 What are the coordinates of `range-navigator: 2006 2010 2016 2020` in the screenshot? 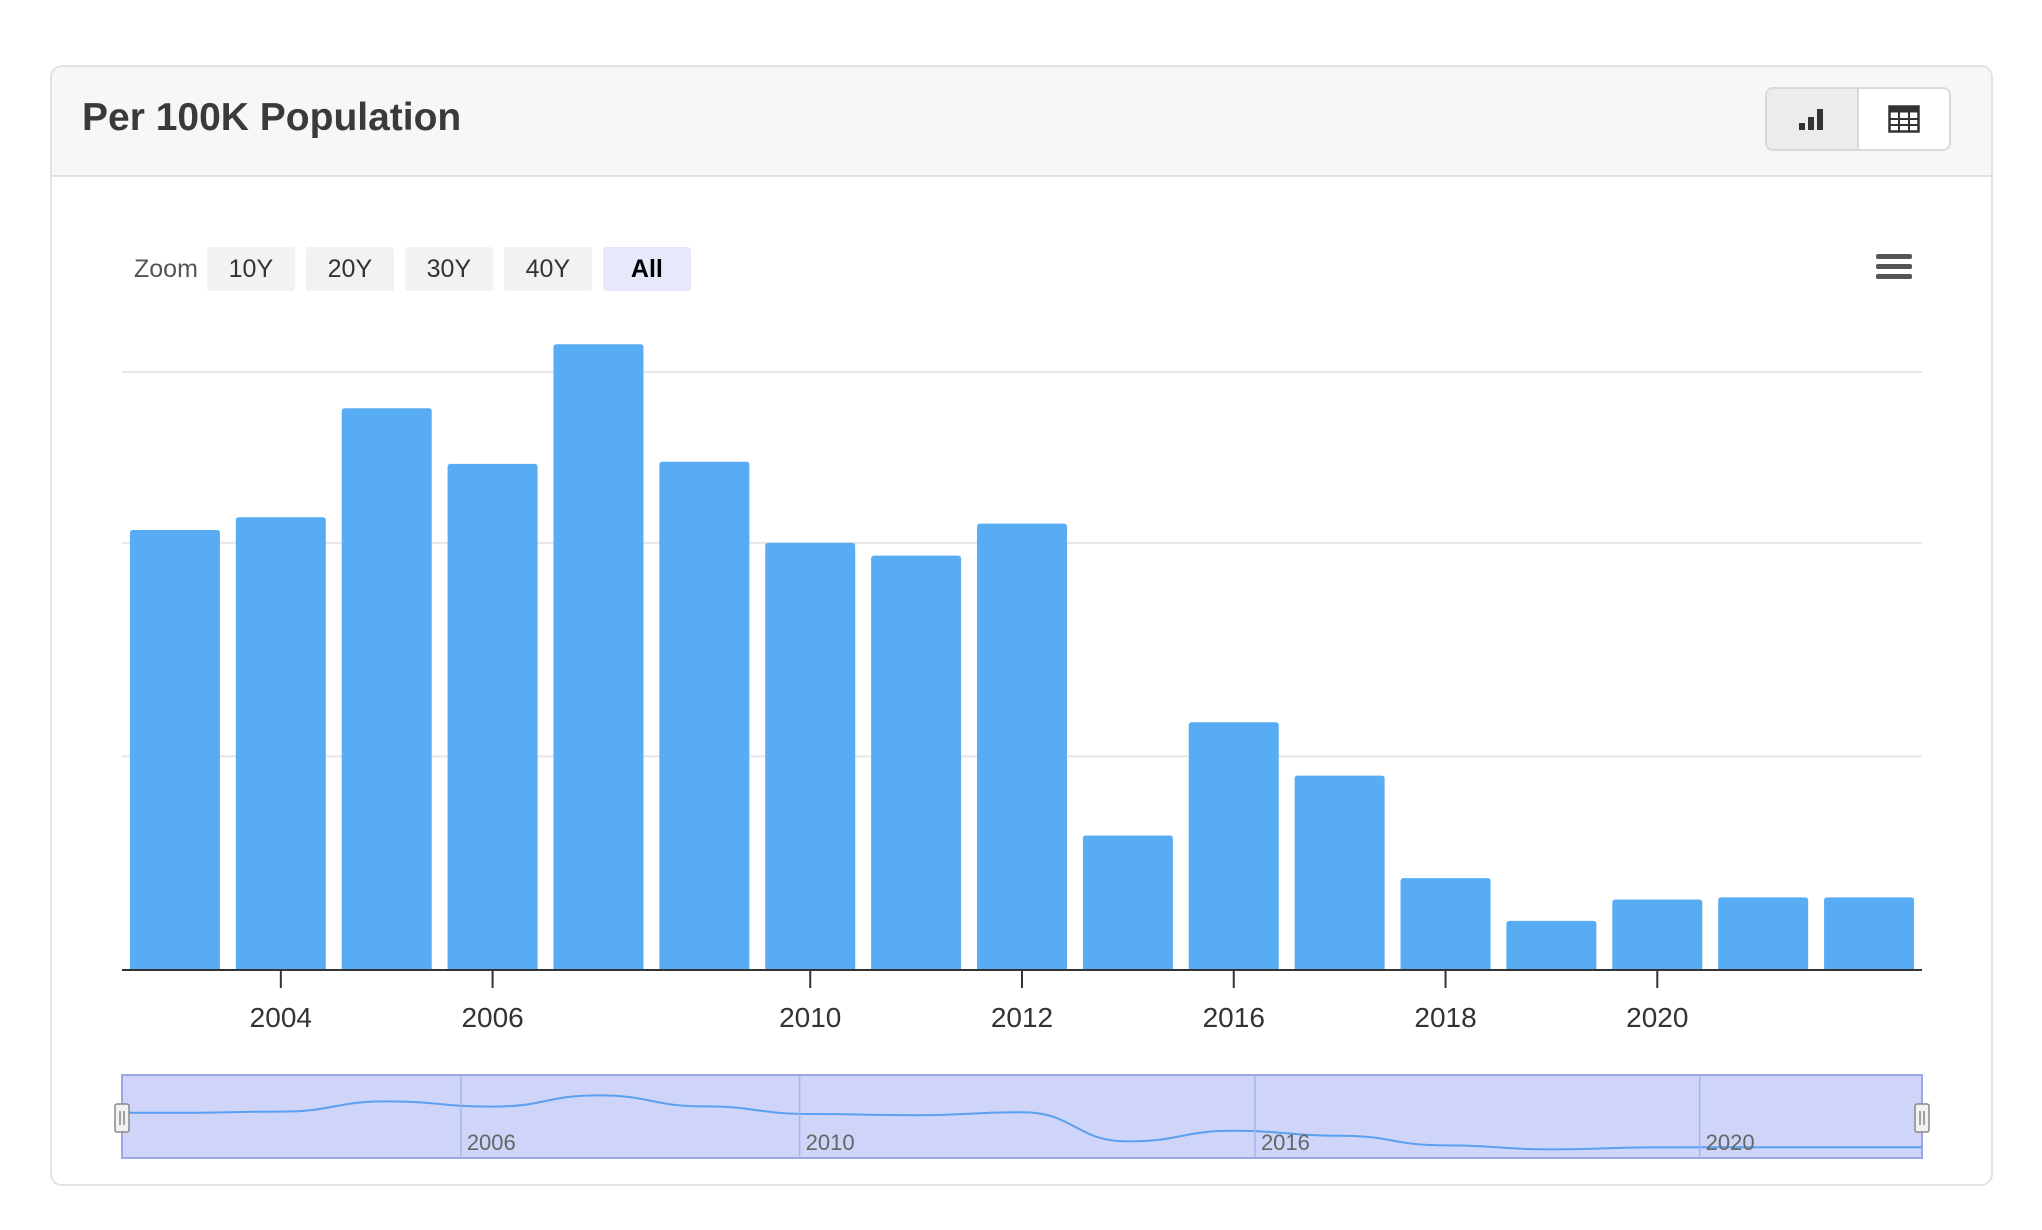 It's located at (1022, 1116).